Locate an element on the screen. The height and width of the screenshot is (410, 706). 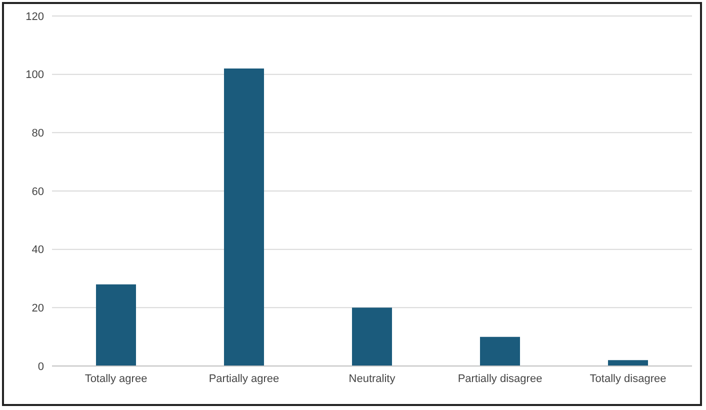
x-tick-label: Totally agree is located at coordinates (116, 378).